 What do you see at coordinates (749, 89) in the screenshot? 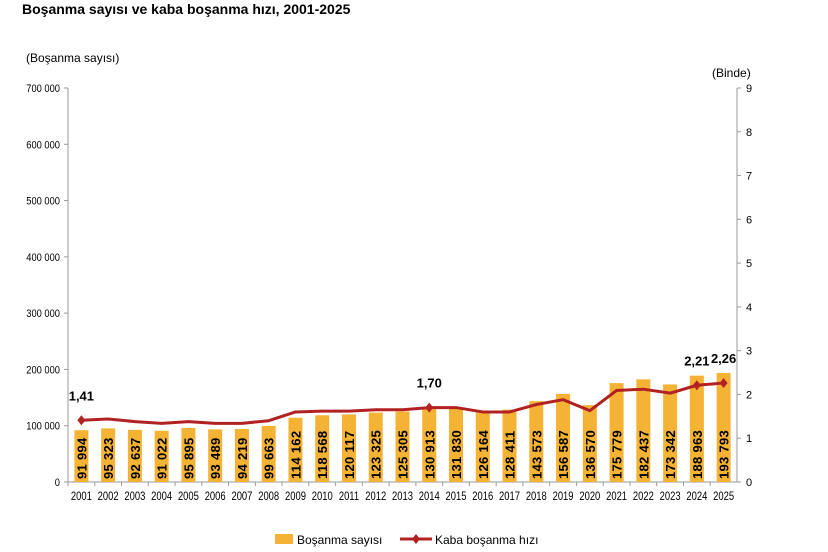
I see `right-tick-label: 9` at bounding box center [749, 89].